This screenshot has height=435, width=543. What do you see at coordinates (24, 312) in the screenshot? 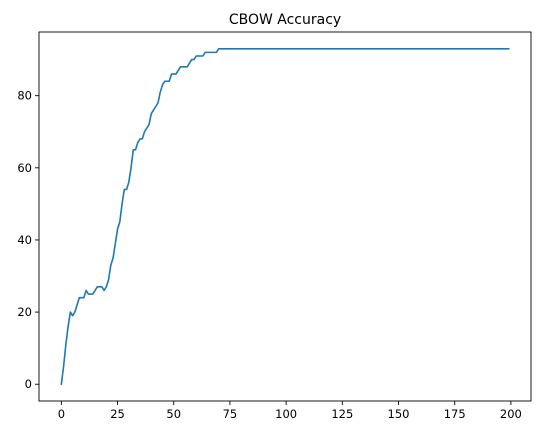
I see `y-tick-label: 20` at bounding box center [24, 312].